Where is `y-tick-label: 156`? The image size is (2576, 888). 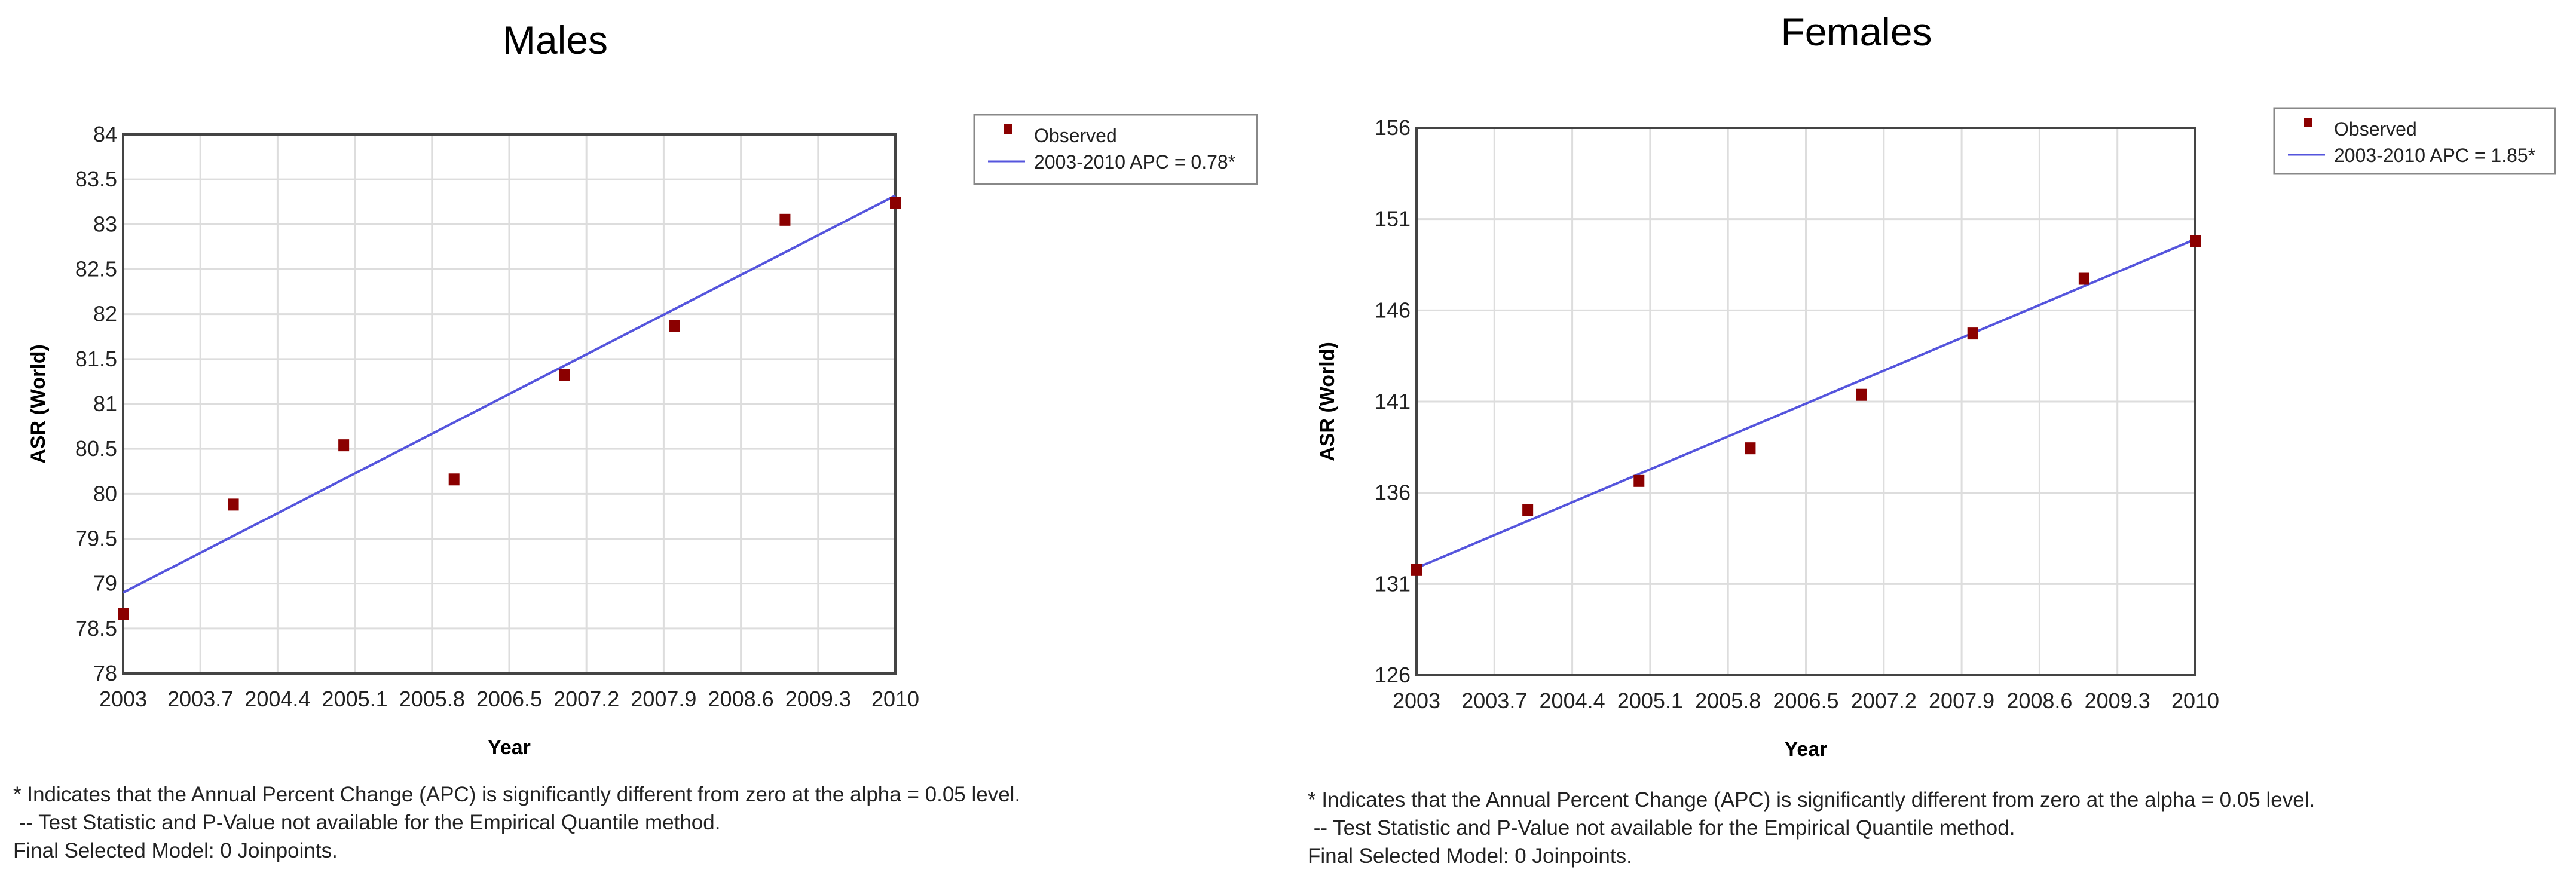 y-tick-label: 156 is located at coordinates (1393, 127).